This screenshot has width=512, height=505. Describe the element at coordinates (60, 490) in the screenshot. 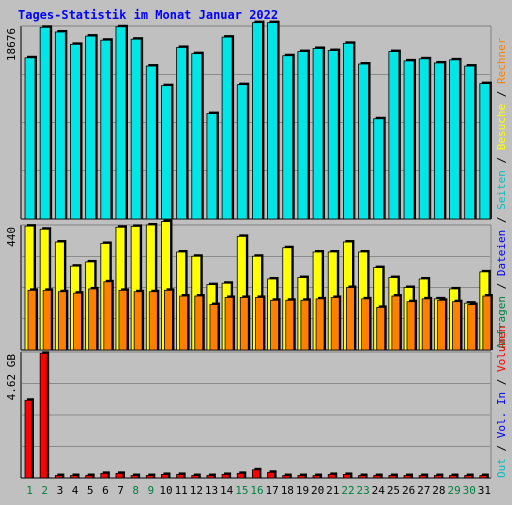

I see `x-tick-label: 3` at that location.